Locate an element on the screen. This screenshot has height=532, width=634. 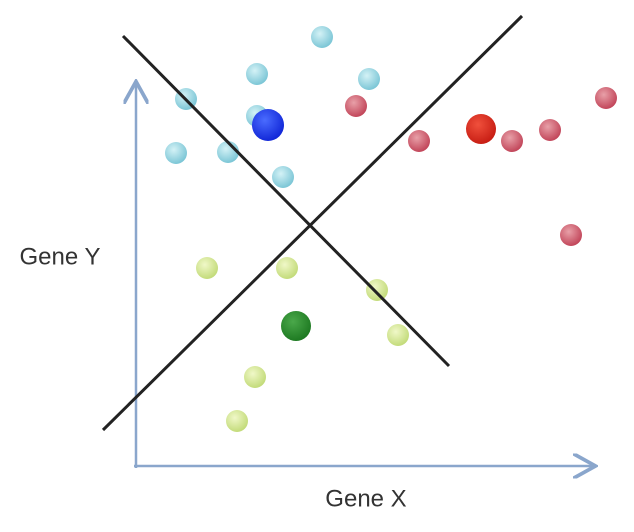
centroid-red is located at coordinates (481, 129).